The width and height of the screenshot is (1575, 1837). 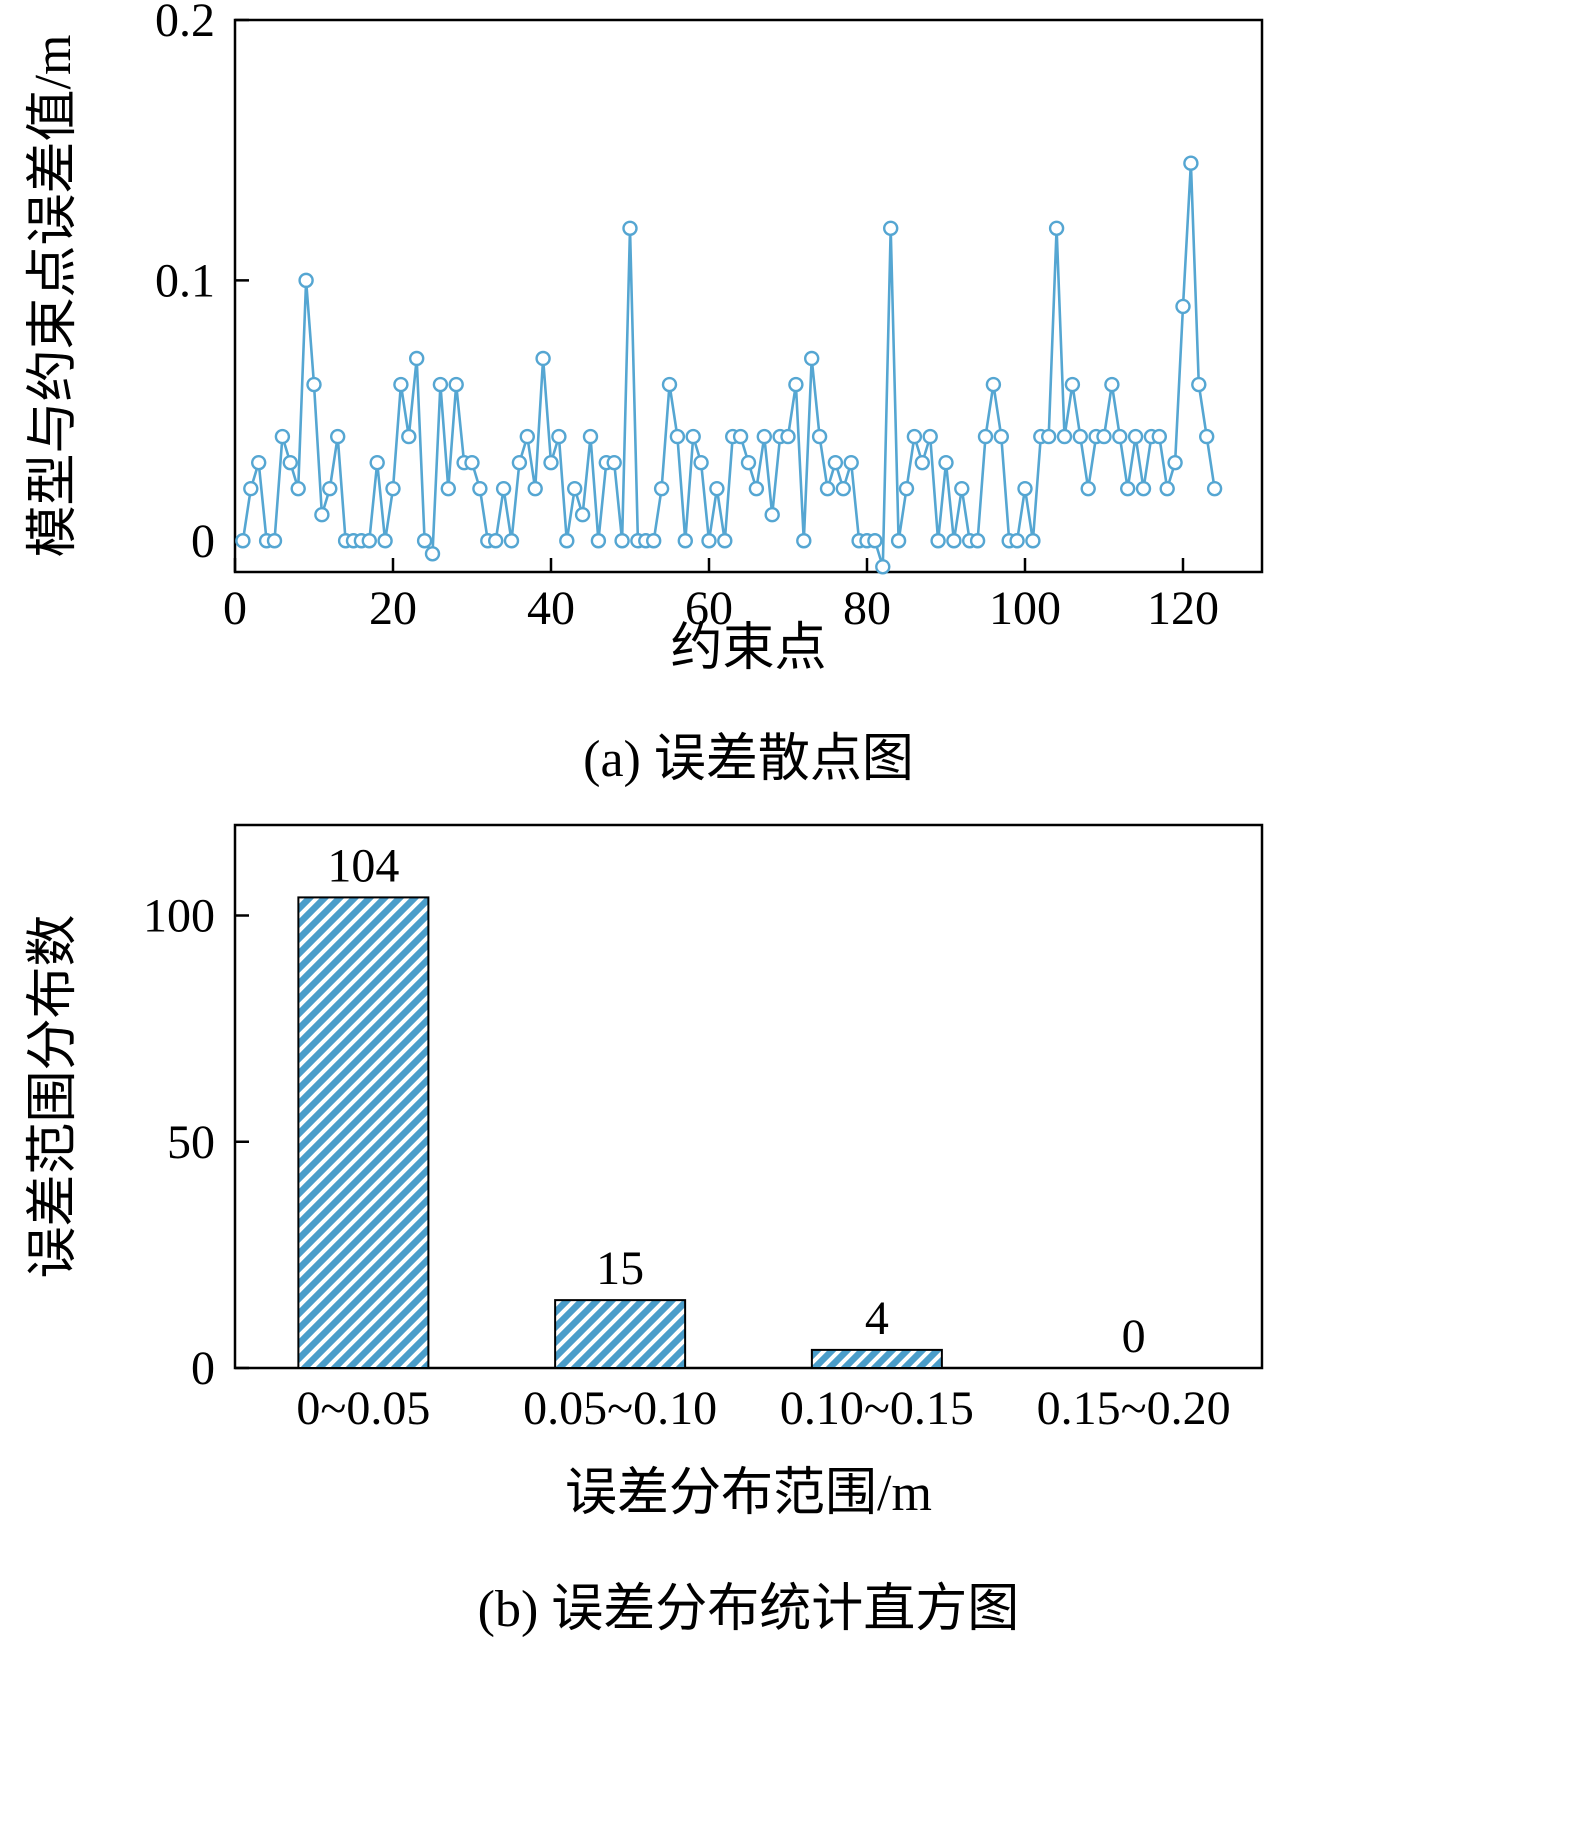 What do you see at coordinates (179, 916) in the screenshot?
I see `y-tick-label: 100` at bounding box center [179, 916].